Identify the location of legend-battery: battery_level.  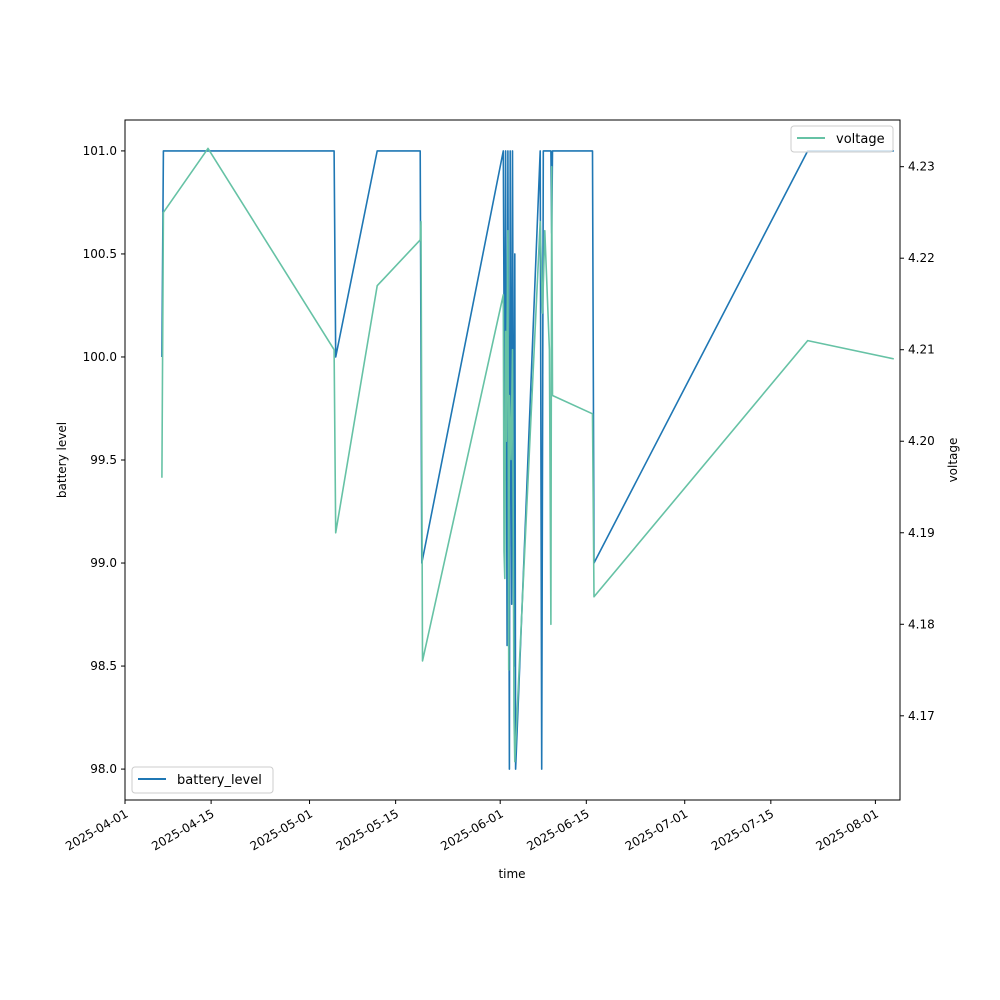
(202, 780).